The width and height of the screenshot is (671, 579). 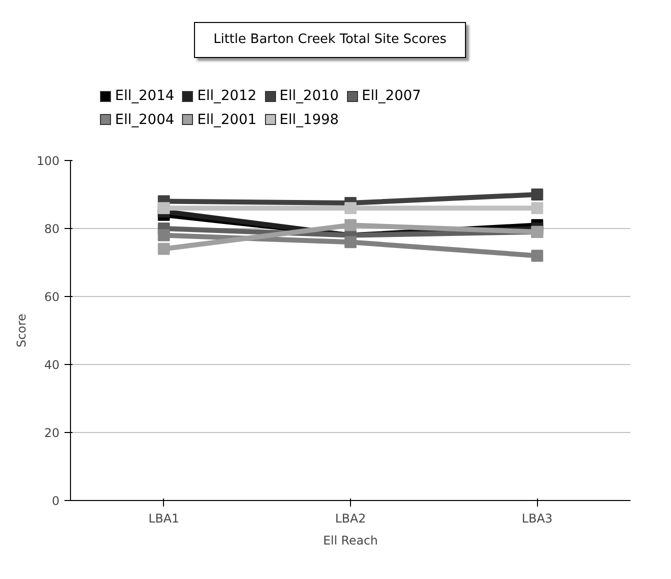 I want to click on y-tick-label: 60, so click(x=52, y=297).